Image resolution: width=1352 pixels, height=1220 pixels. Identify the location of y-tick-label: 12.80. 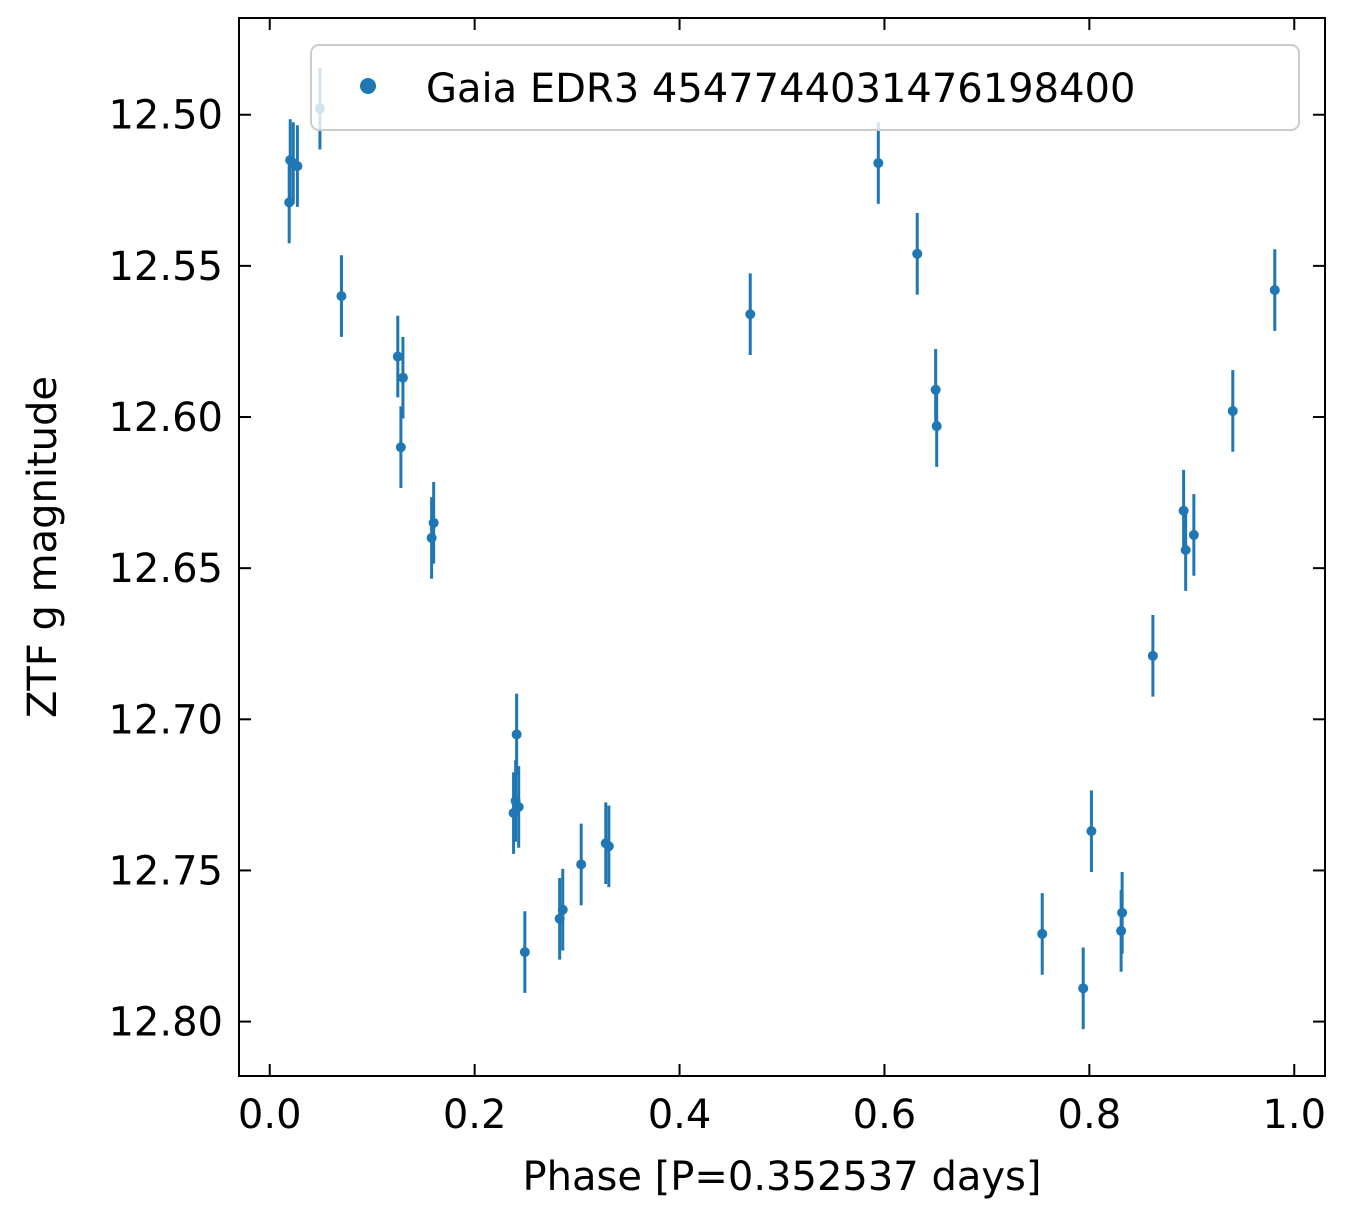
(165, 1023).